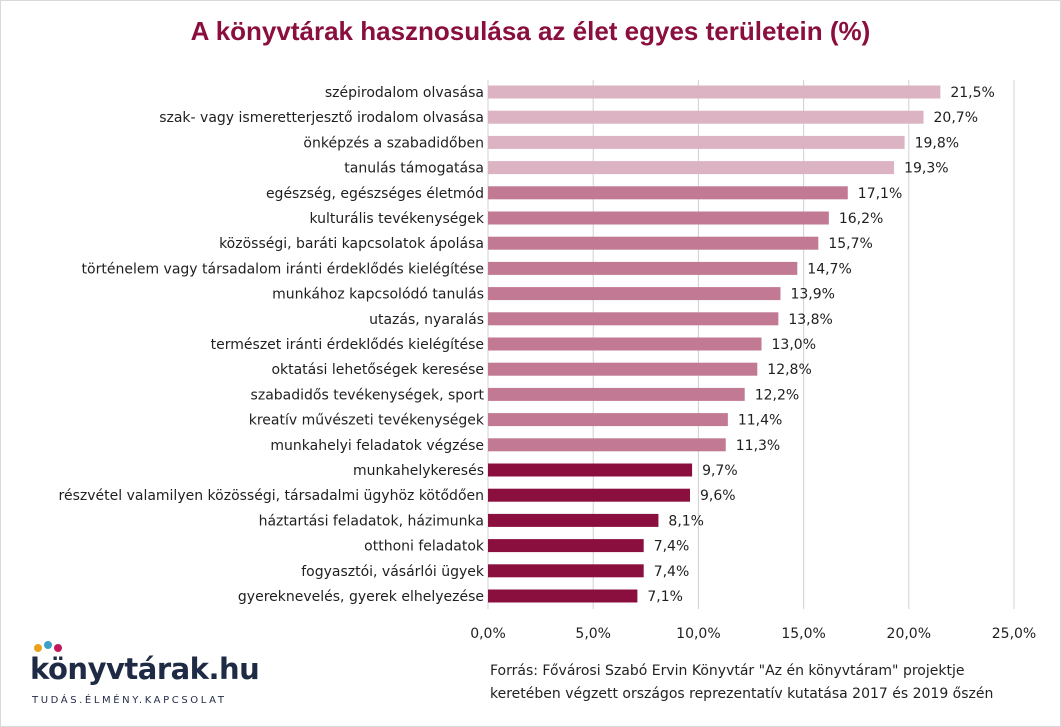  What do you see at coordinates (48, 646) in the screenshot?
I see `logo-dots-icon` at bounding box center [48, 646].